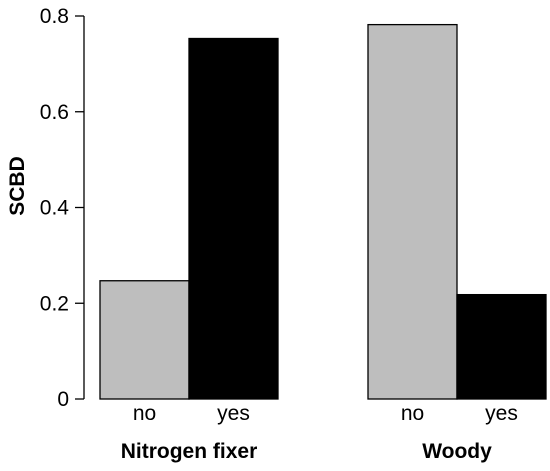  What do you see at coordinates (233, 218) in the screenshot?
I see `bar-nitrogen-fixer-yes` at bounding box center [233, 218].